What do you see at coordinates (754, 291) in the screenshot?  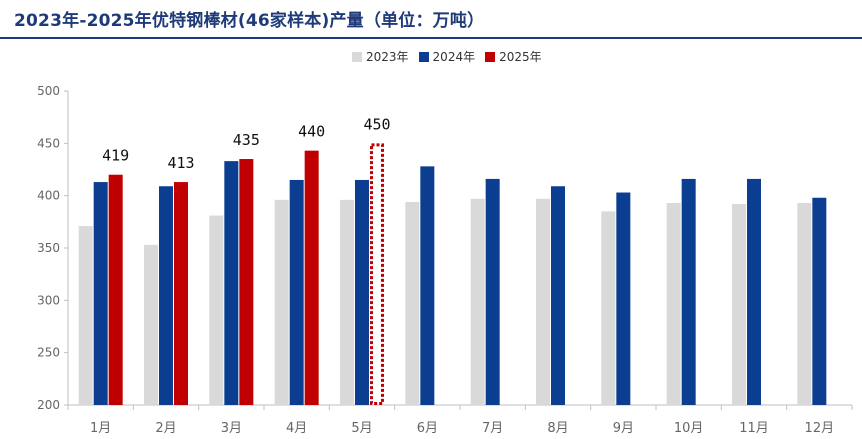 I see `bar-2024年-11月` at bounding box center [754, 291].